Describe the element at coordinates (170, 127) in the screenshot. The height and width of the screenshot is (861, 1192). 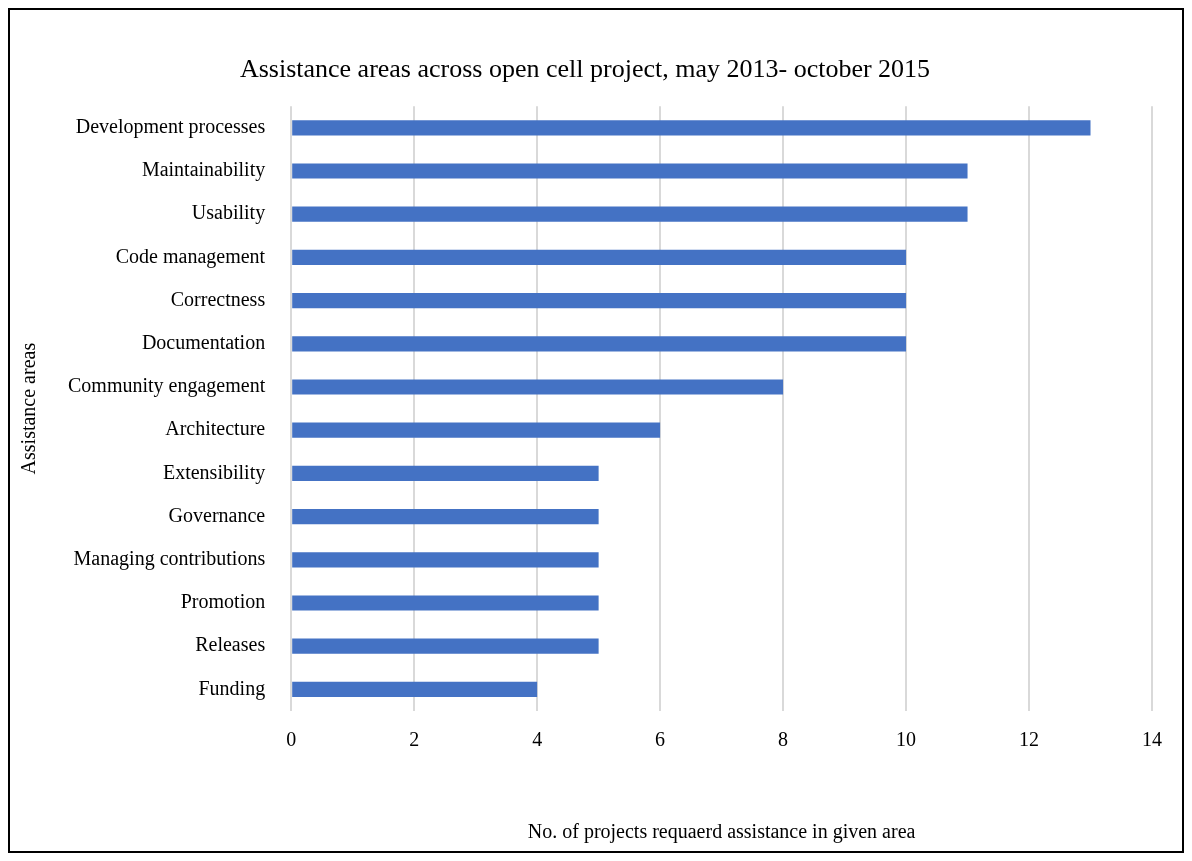
I see `y-tick-label: Development processes` at that location.